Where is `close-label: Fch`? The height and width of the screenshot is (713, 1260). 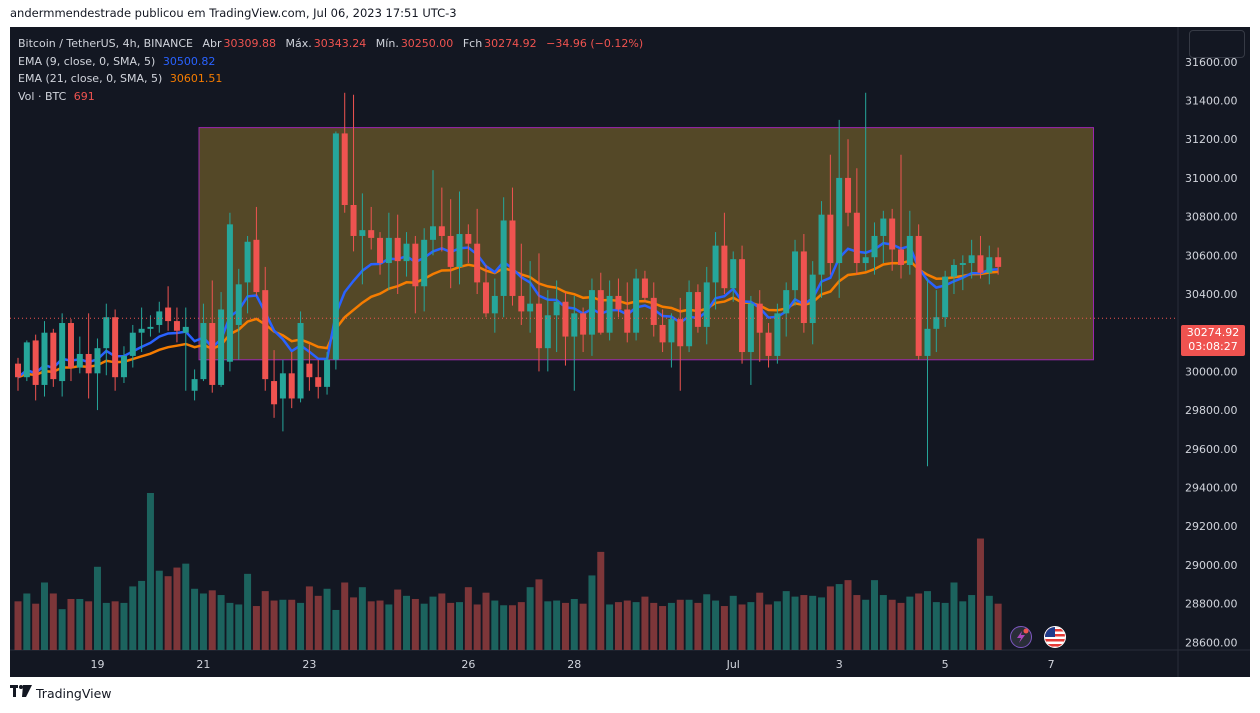 close-label: Fch is located at coordinates (472, 43).